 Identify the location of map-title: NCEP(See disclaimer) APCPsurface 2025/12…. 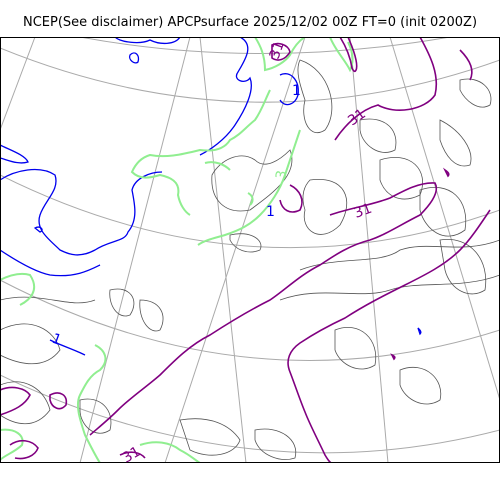
(250, 22).